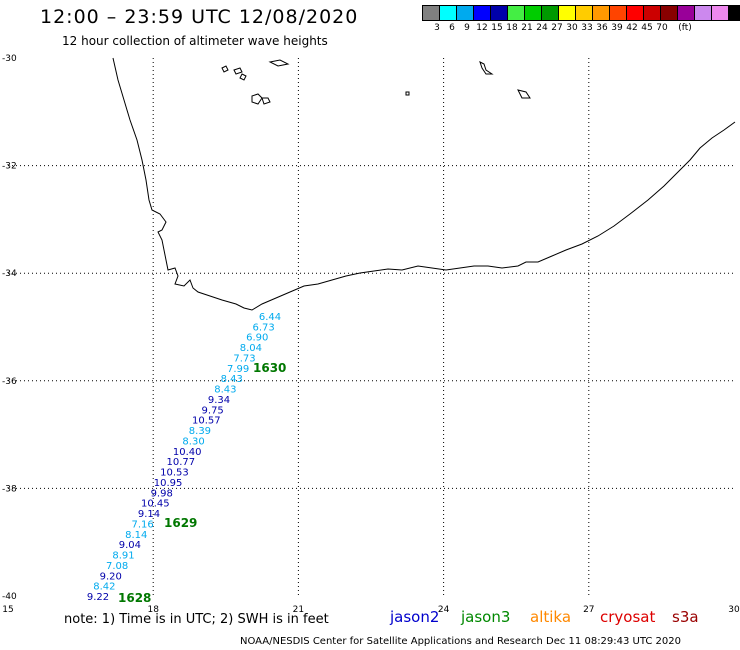  I want to click on scale-label: 3, so click(437, 28).